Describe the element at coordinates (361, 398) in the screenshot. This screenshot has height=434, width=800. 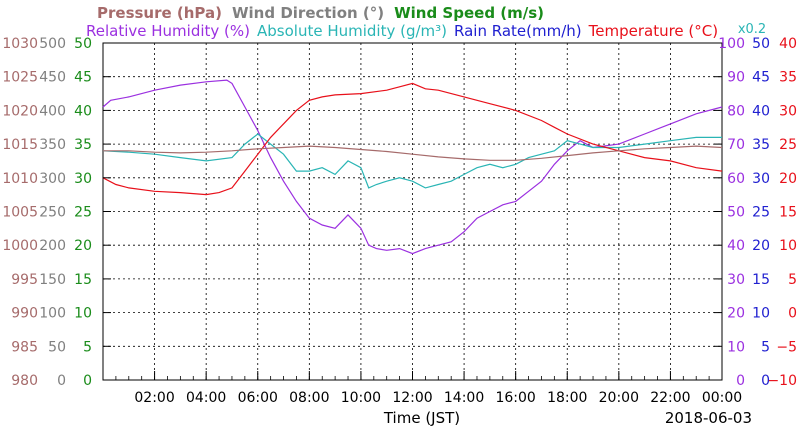
I see `x-tick-label: 10:00` at that location.